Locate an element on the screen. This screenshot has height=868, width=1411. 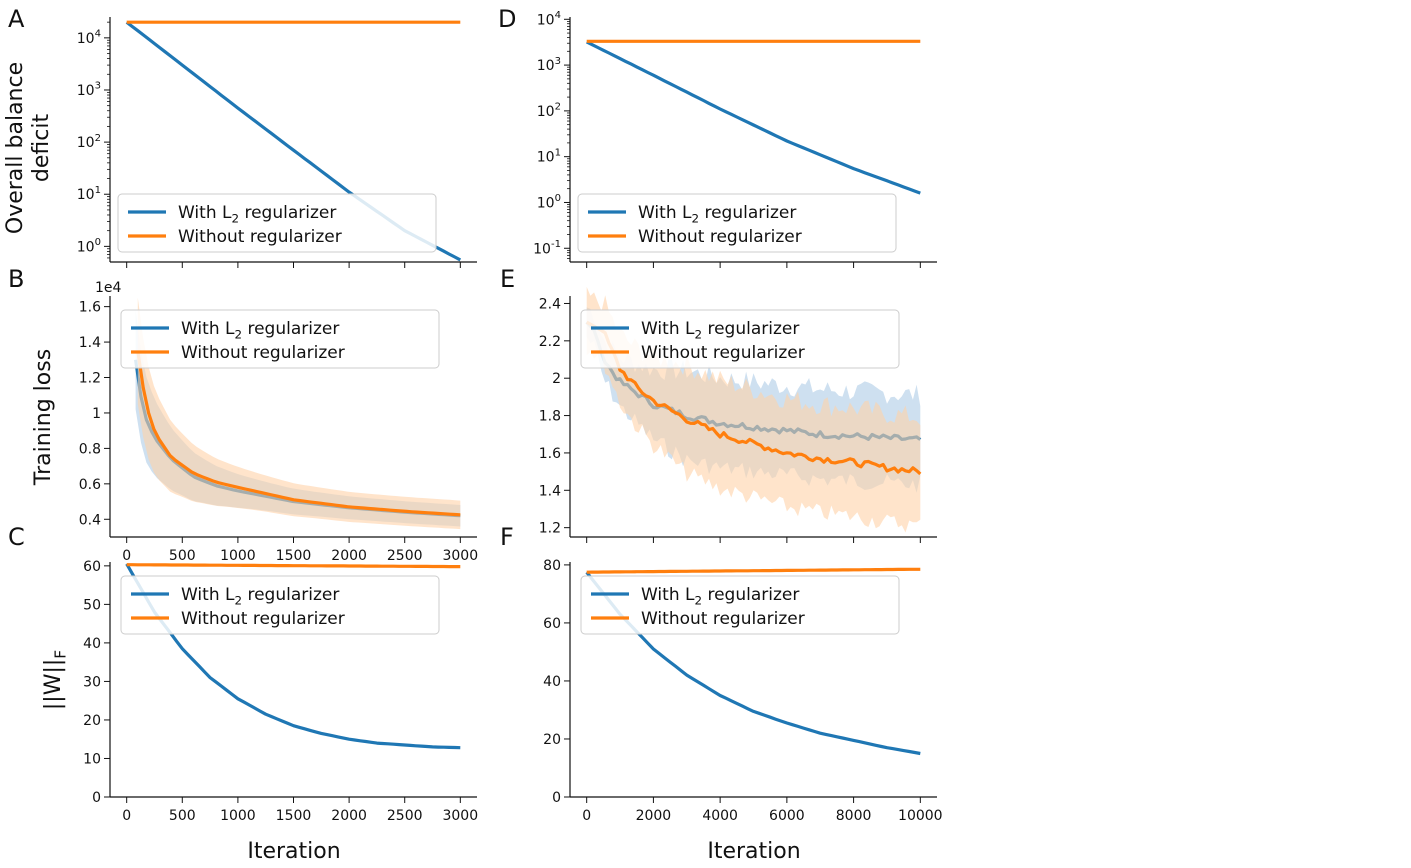
y-label-training-loss: Training loss is located at coordinates (43, 417).